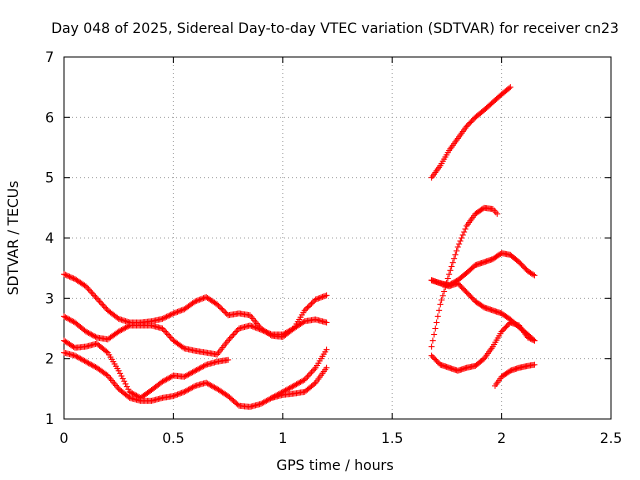 The width and height of the screenshot is (640, 480). What do you see at coordinates (501, 439) in the screenshot?
I see `x-tick-label: 2` at bounding box center [501, 439].